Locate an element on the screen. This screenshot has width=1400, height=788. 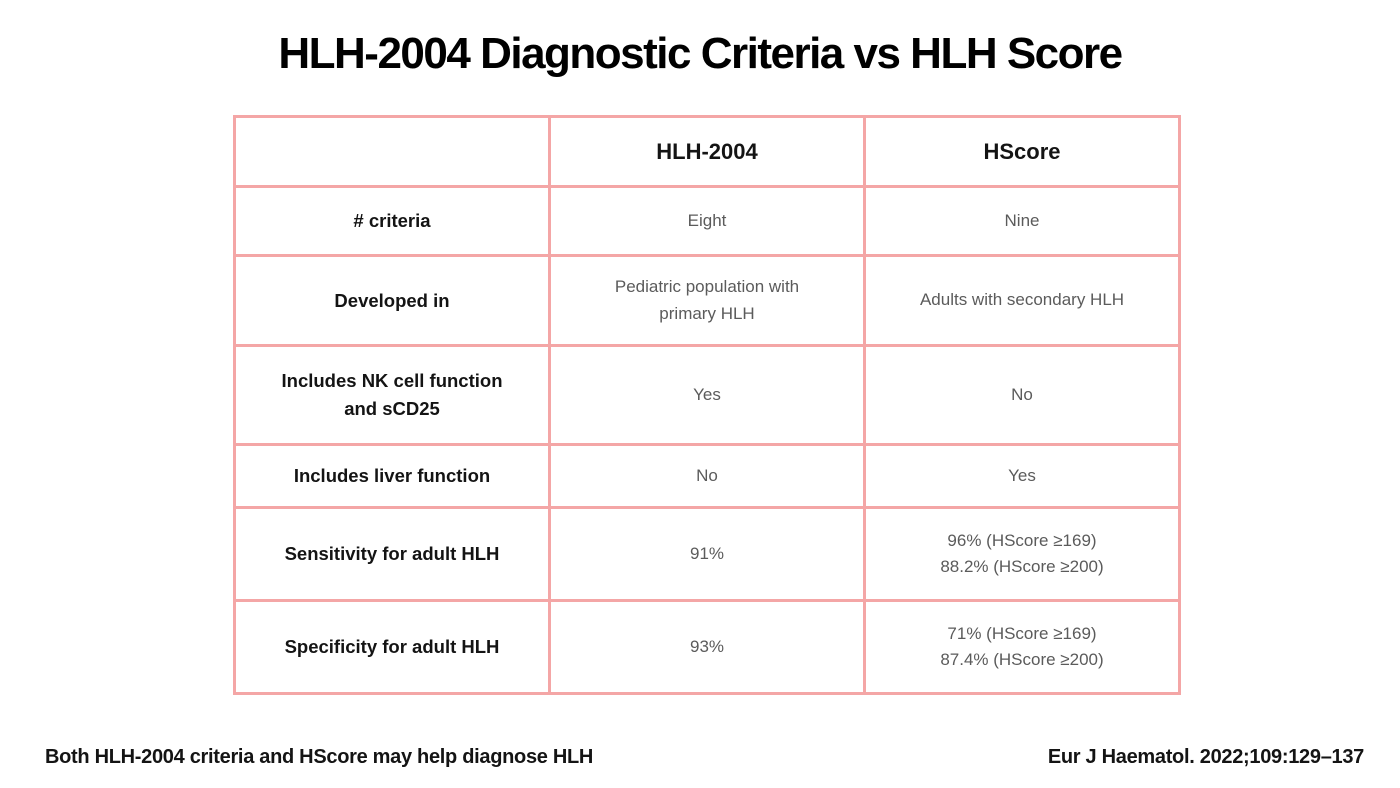
row-label-criteria: # criteria is located at coordinates (392, 221).